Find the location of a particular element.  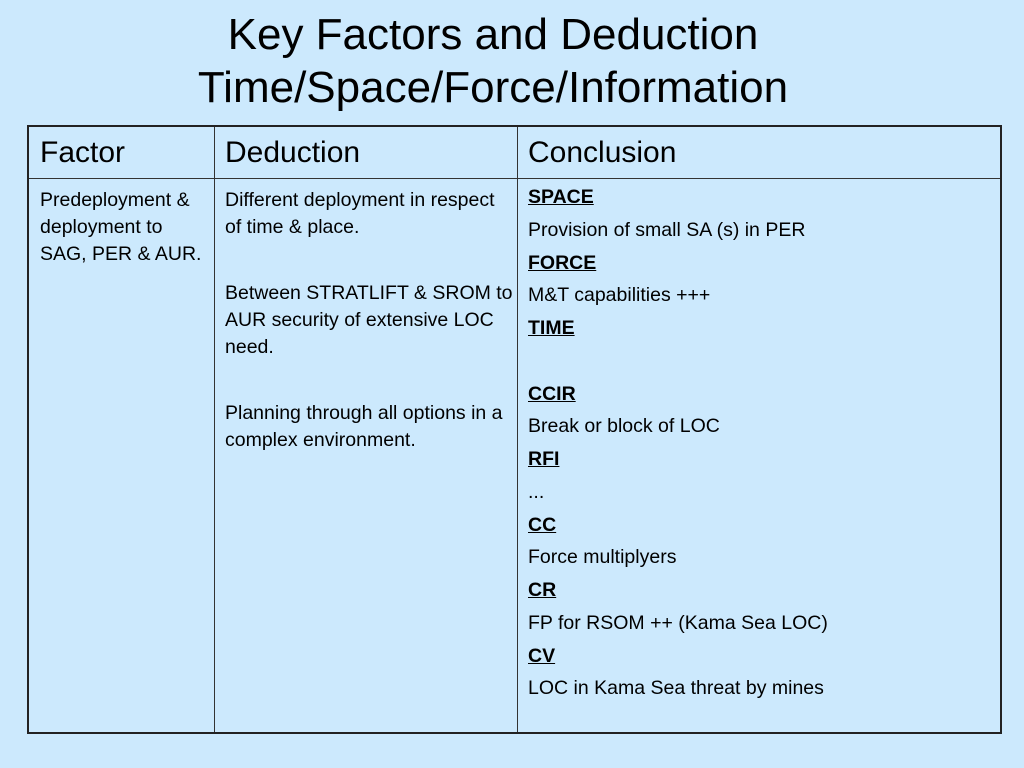

conclusion-text is located at coordinates (758, 364).